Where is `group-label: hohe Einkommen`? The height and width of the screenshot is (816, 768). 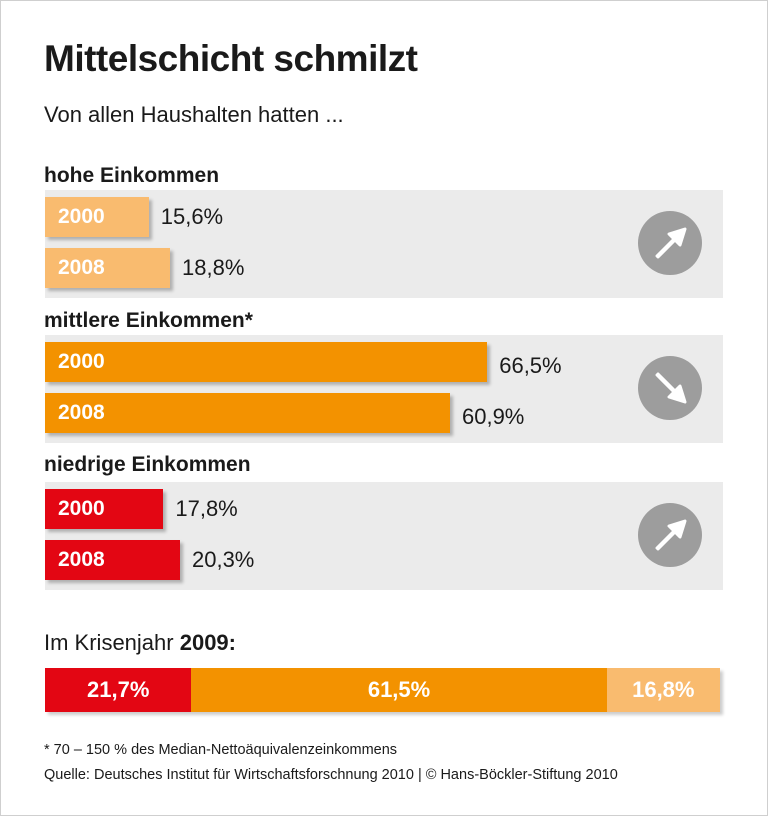
group-label: hohe Einkommen is located at coordinates (132, 175).